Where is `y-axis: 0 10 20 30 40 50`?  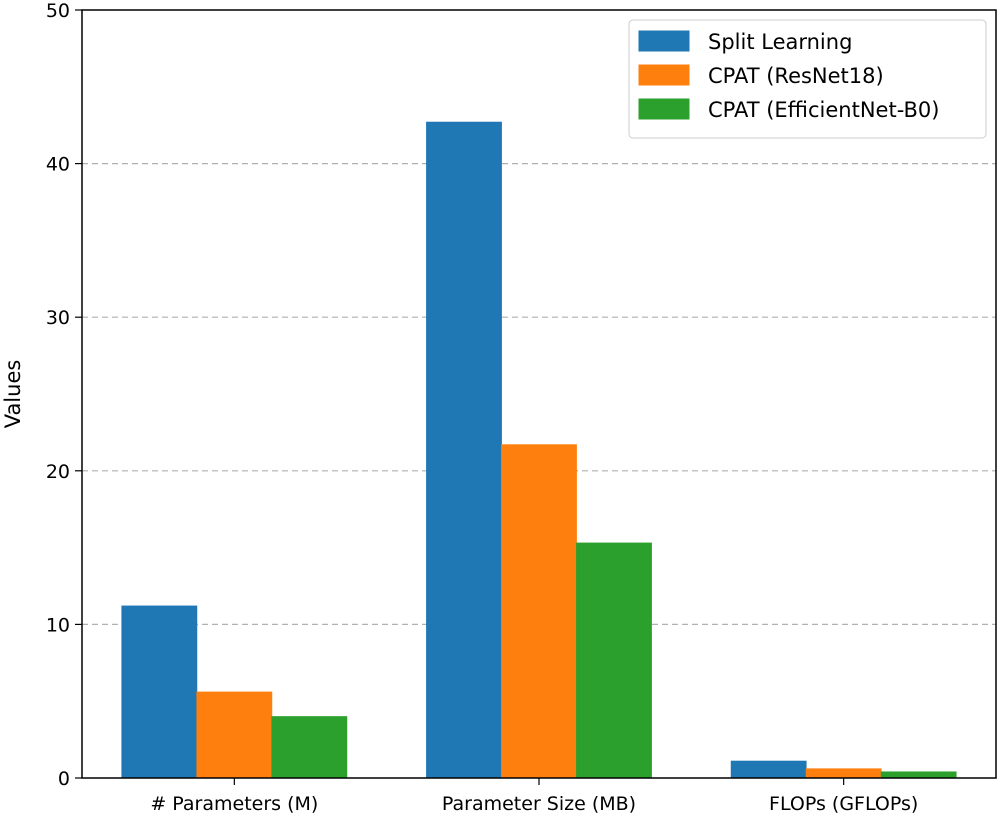 y-axis: 0 10 20 30 40 50 is located at coordinates (64, 395).